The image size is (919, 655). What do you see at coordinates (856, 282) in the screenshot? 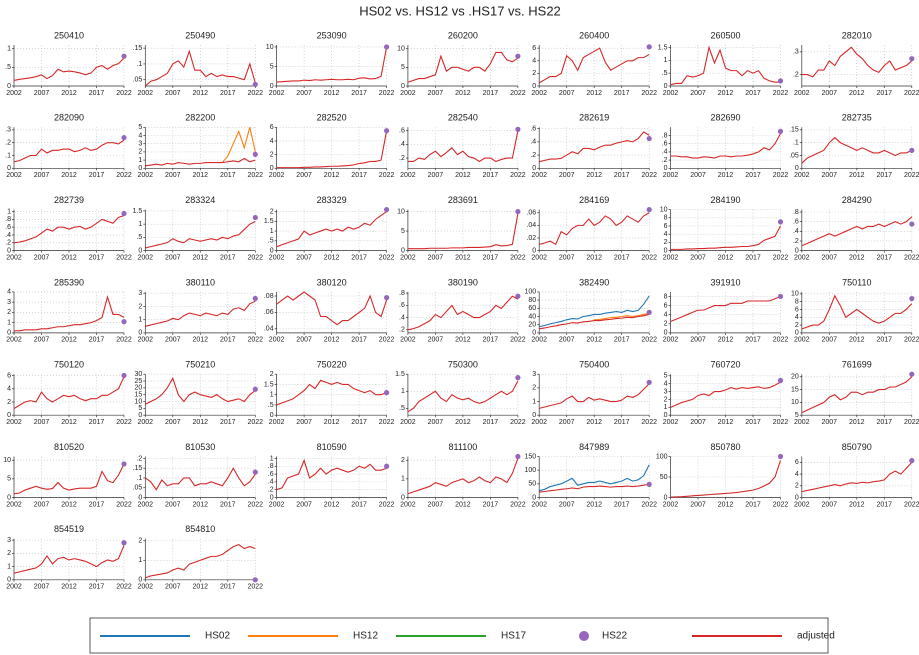
I see `panel-title: 750110` at bounding box center [856, 282].